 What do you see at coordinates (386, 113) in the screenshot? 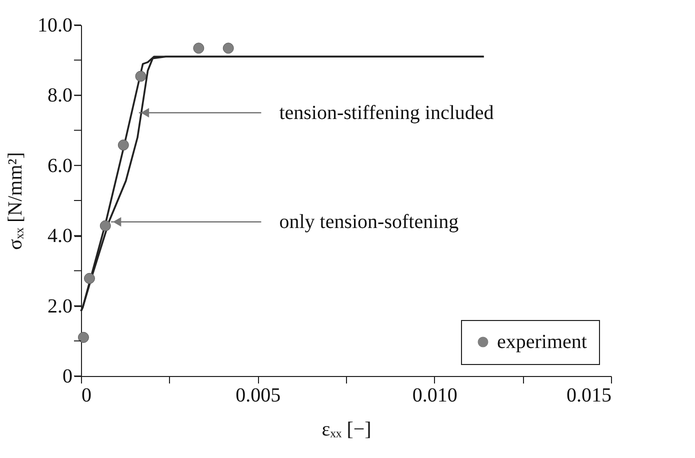
I see `annotation: tension-stiffening included` at bounding box center [386, 113].